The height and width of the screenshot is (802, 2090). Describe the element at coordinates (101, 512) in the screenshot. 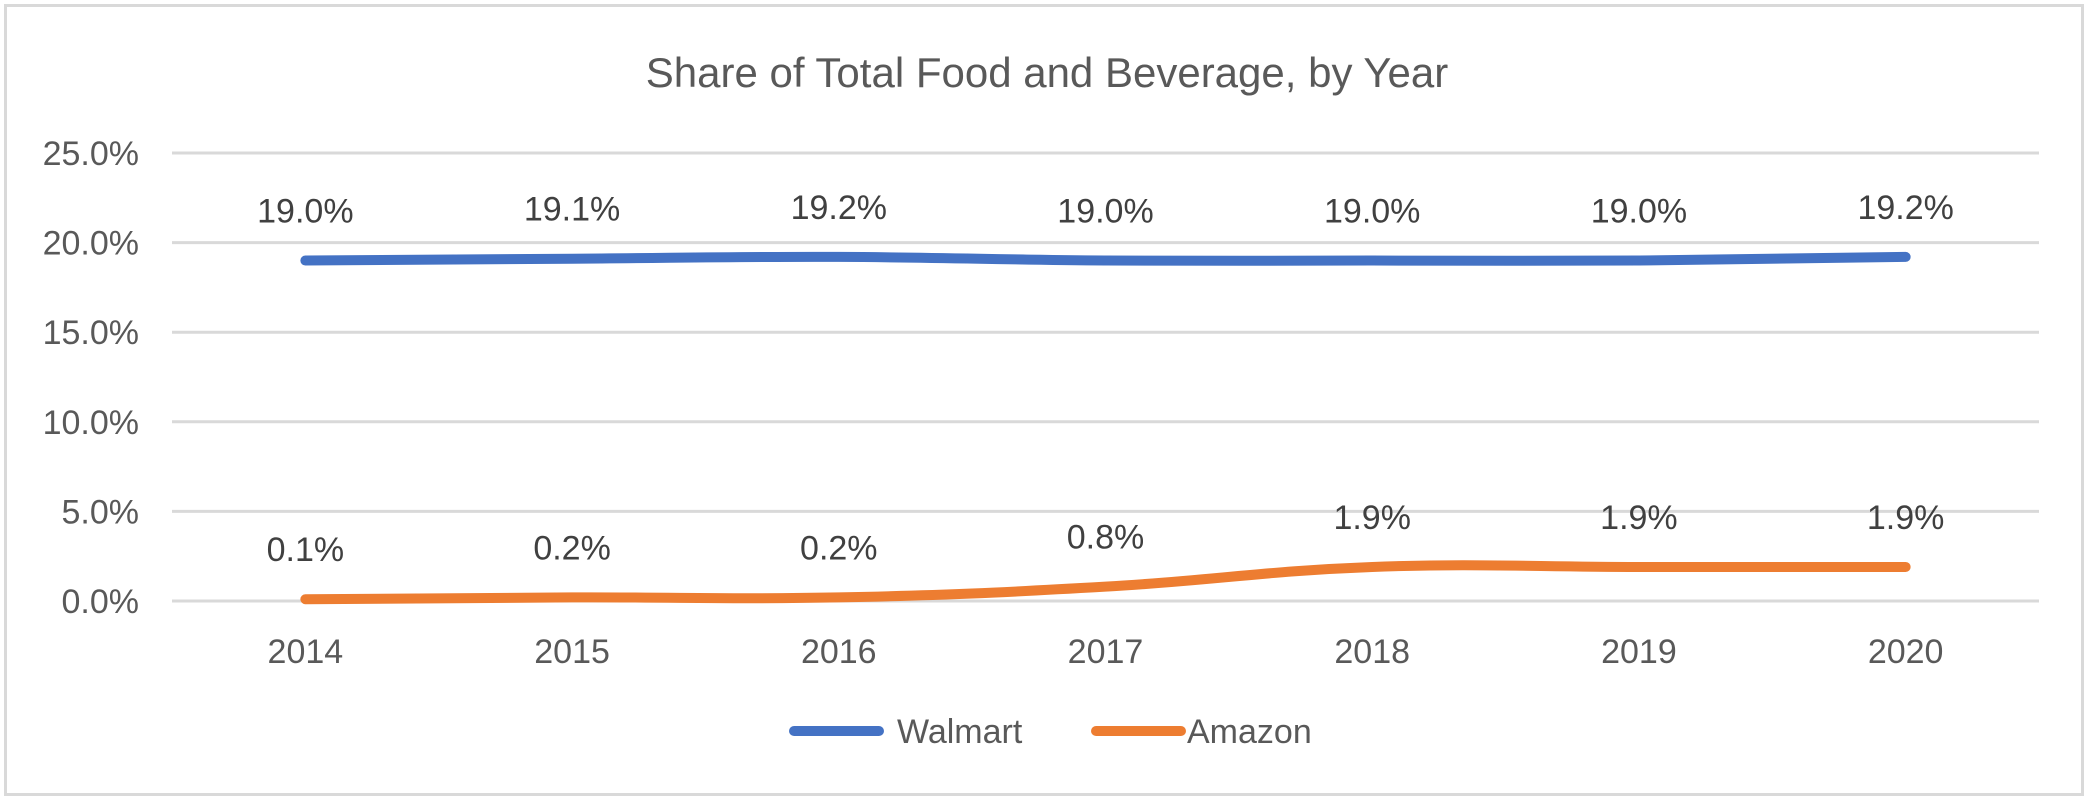

I see `y-tick-label: 5.0%` at that location.